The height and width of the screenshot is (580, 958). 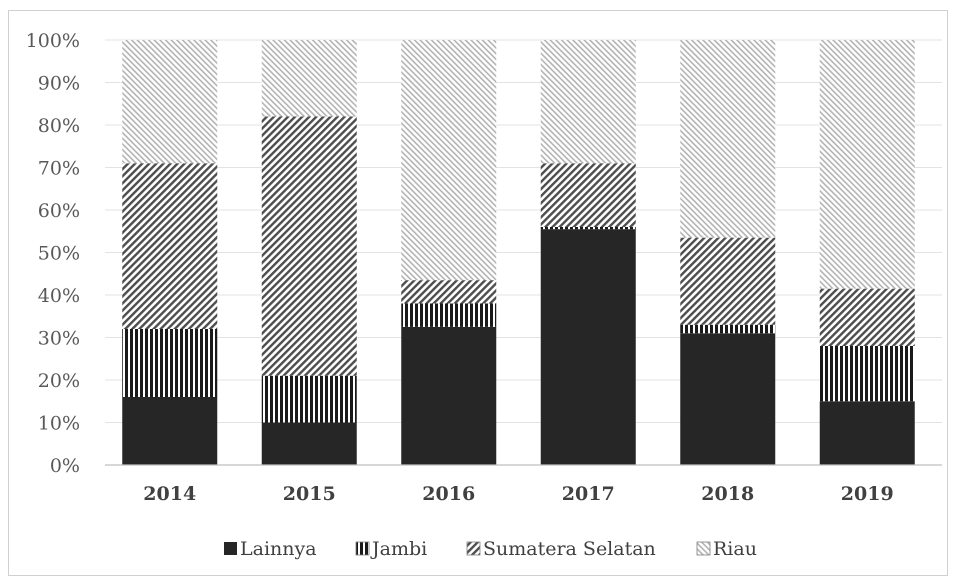 I want to click on y-tick-label: 90%, so click(x=59, y=84).